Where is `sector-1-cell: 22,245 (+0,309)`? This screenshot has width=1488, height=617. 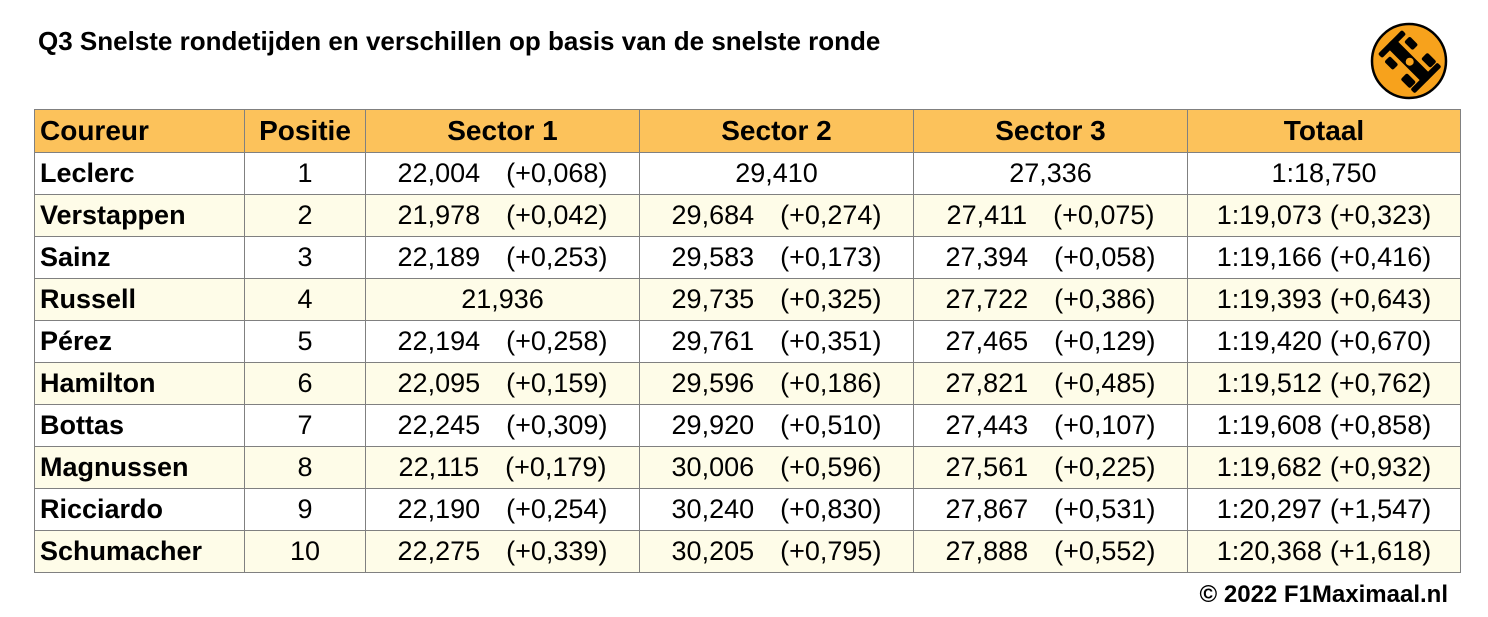 sector-1-cell: 22,245 (+0,309) is located at coordinates (502, 425).